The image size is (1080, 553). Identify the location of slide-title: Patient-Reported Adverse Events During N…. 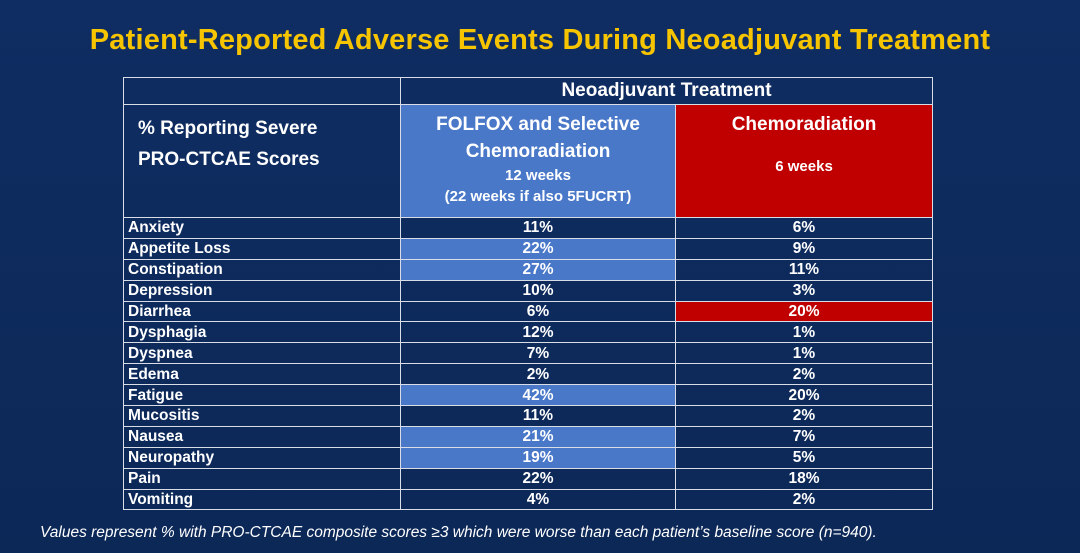
(540, 40).